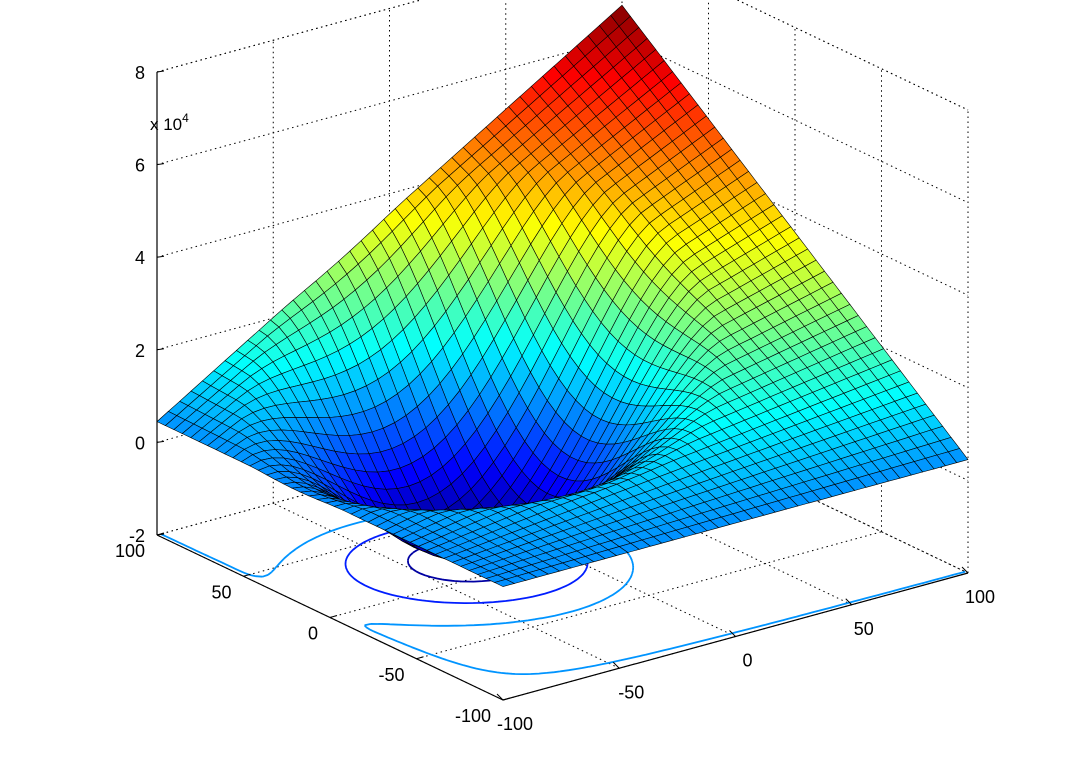 The image size is (1076, 761). What do you see at coordinates (140, 443) in the screenshot?
I see `z-tick-label: 0` at bounding box center [140, 443].